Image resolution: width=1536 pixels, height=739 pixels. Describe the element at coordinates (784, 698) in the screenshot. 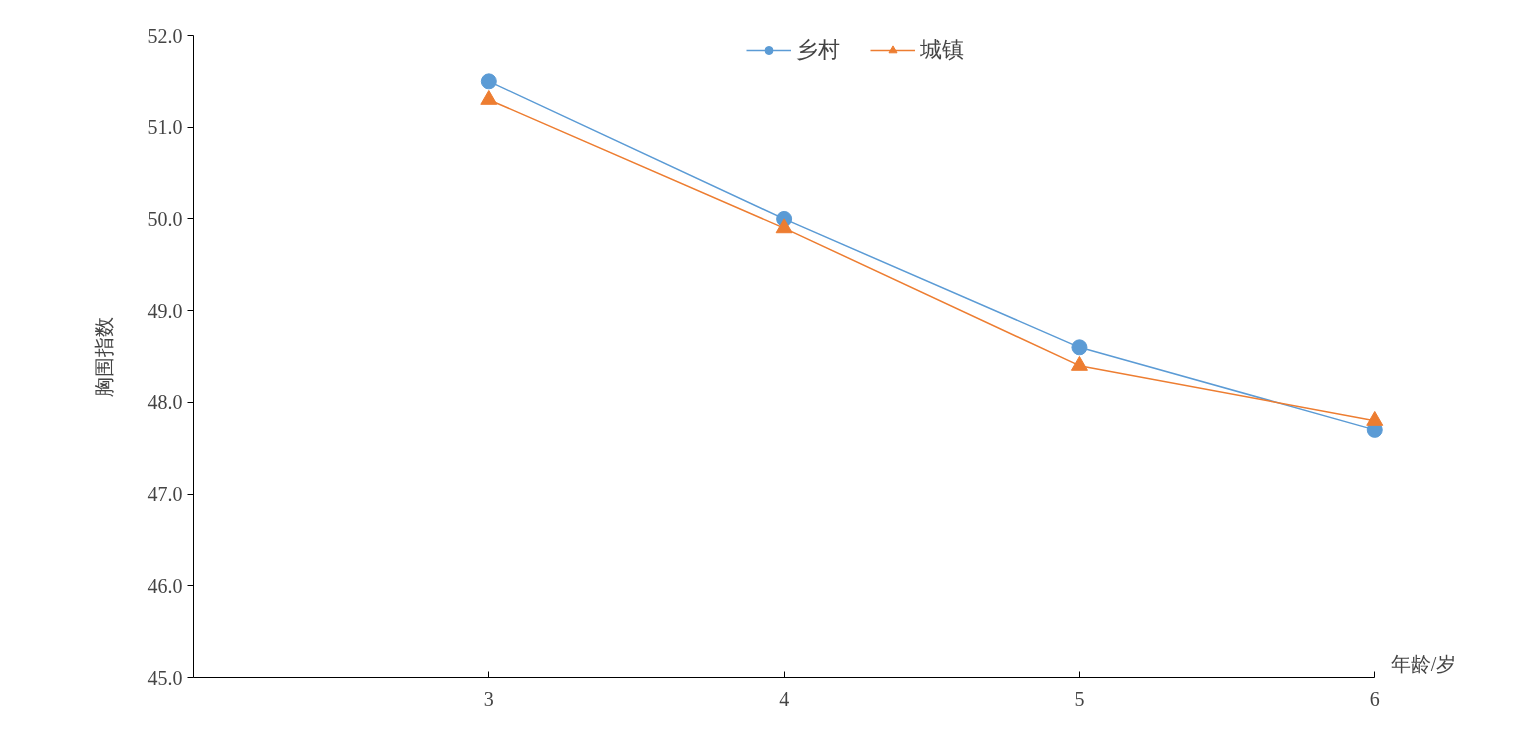

I see `x-tick-label: 4` at that location.